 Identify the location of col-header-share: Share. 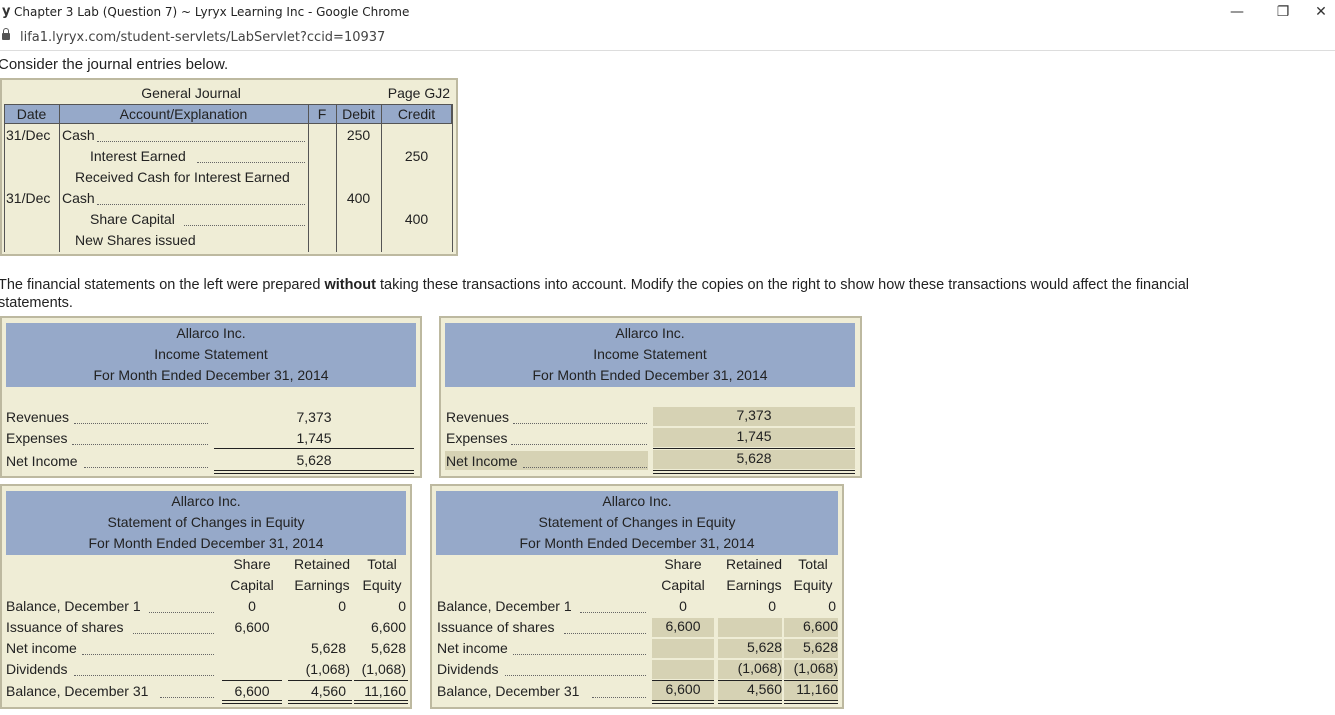
(683, 564).